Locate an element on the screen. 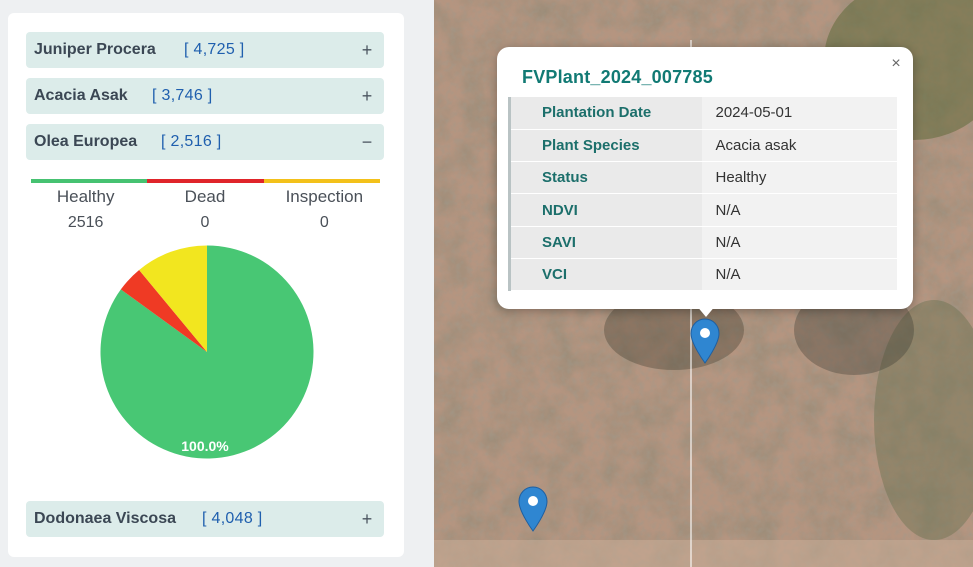 This screenshot has width=973, height=567. status-label: Dead is located at coordinates (205, 196).